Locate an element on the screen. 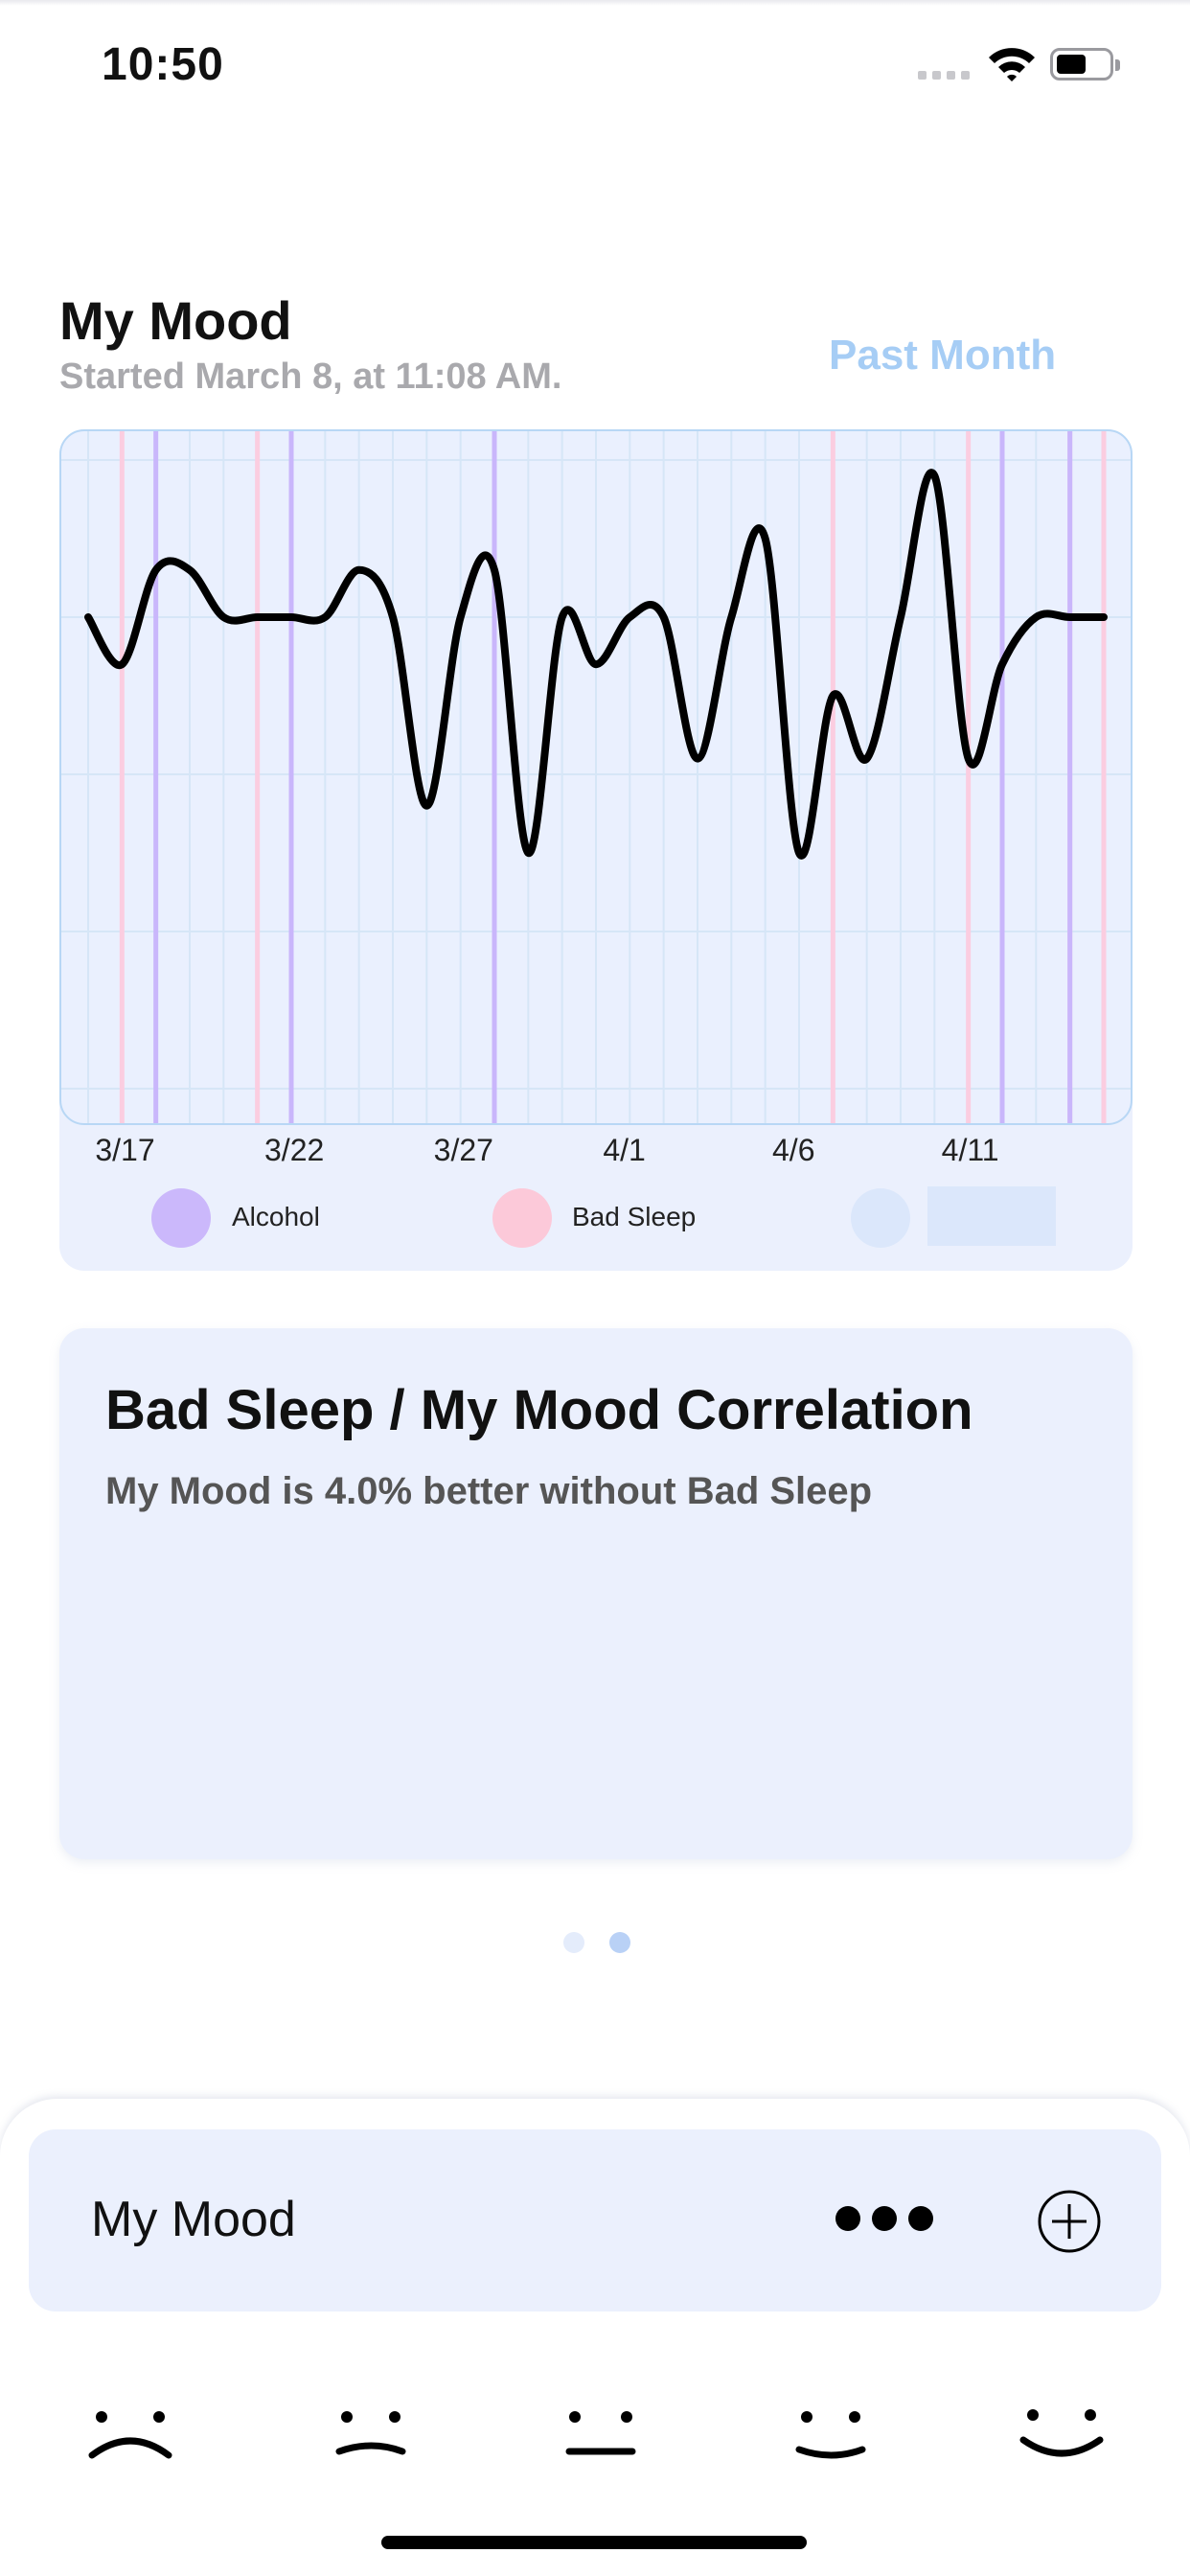  start-date-subtitle: Started March 8, at 11:08 AM. is located at coordinates (311, 376).